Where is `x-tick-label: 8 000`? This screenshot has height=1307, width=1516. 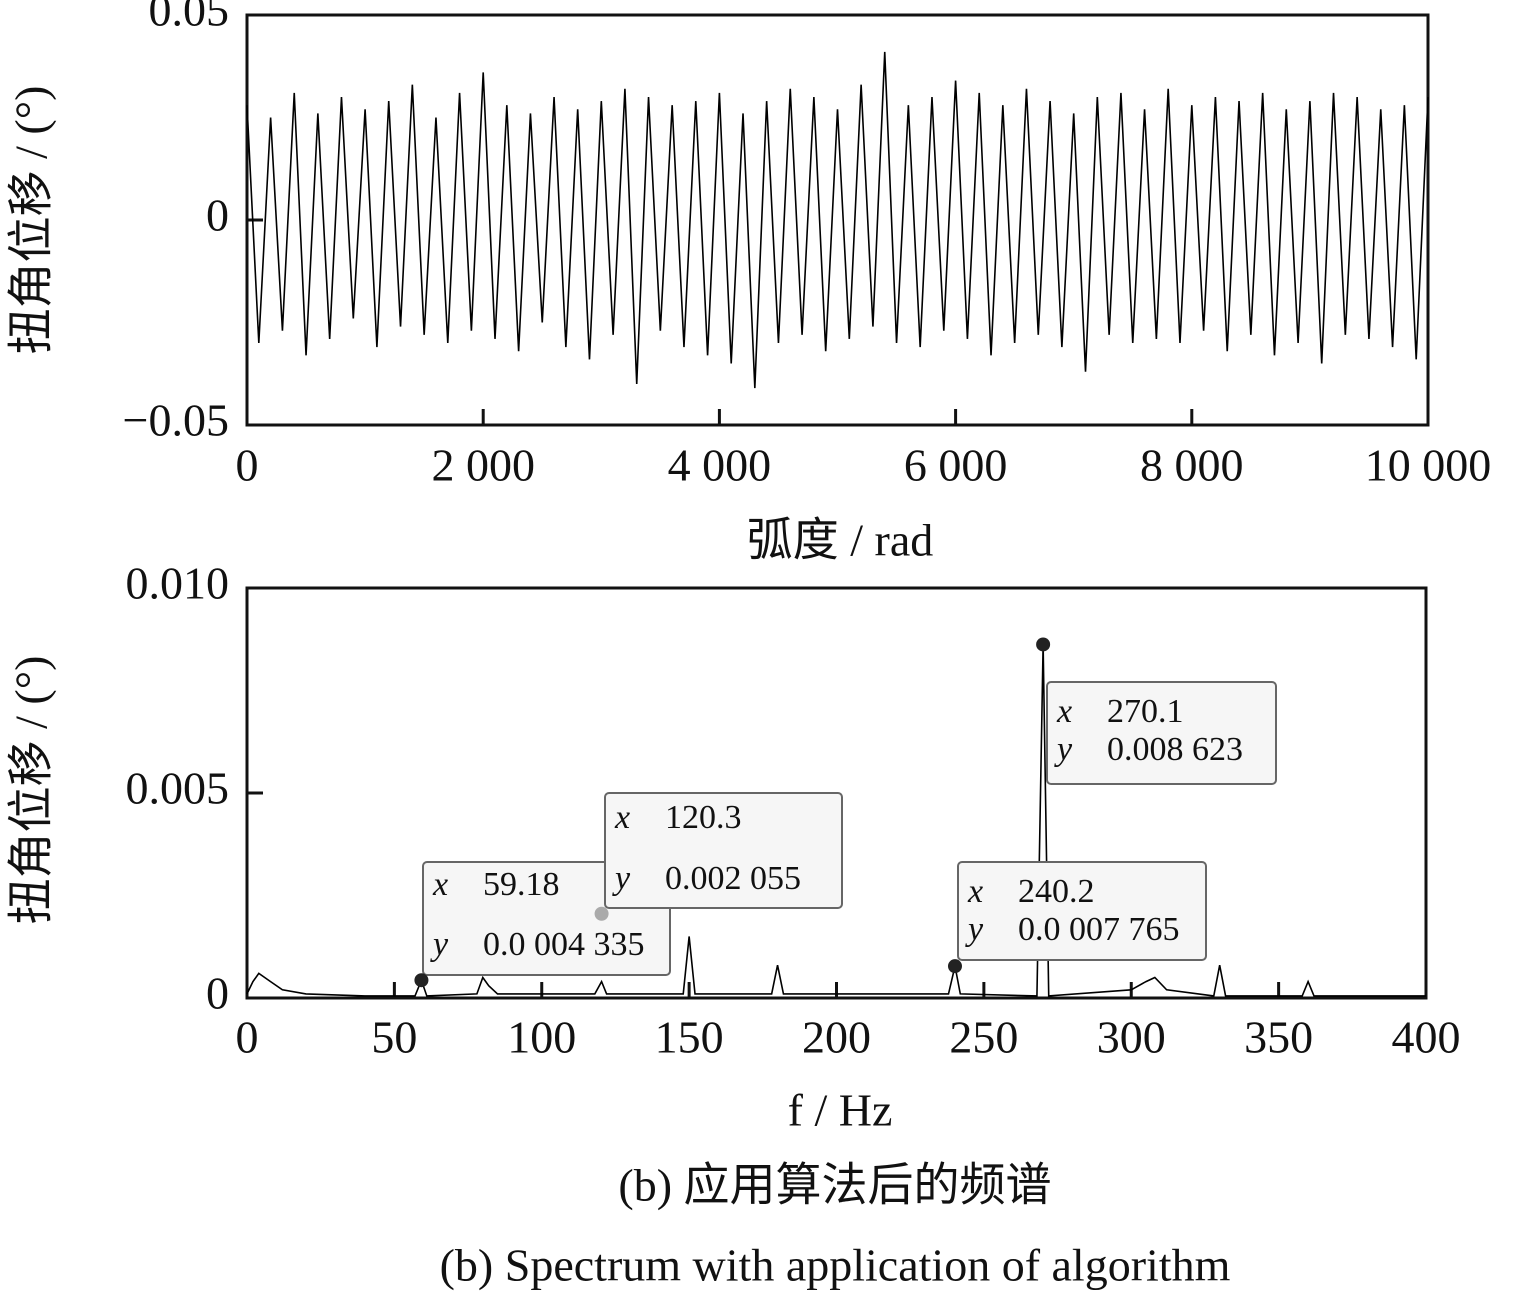
x-tick-label: 8 000 is located at coordinates (1192, 465).